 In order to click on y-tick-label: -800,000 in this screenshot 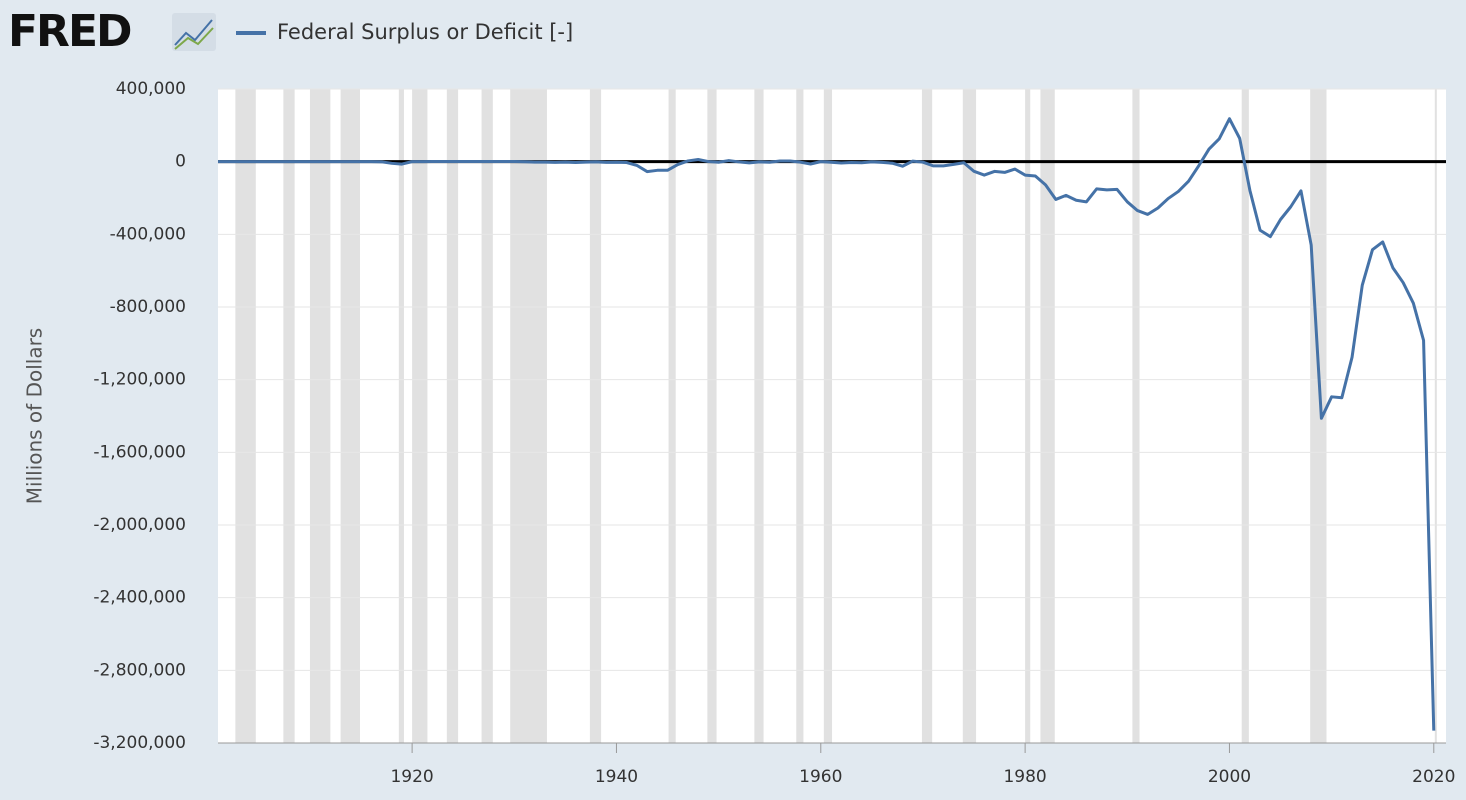, I will do `click(148, 307)`.